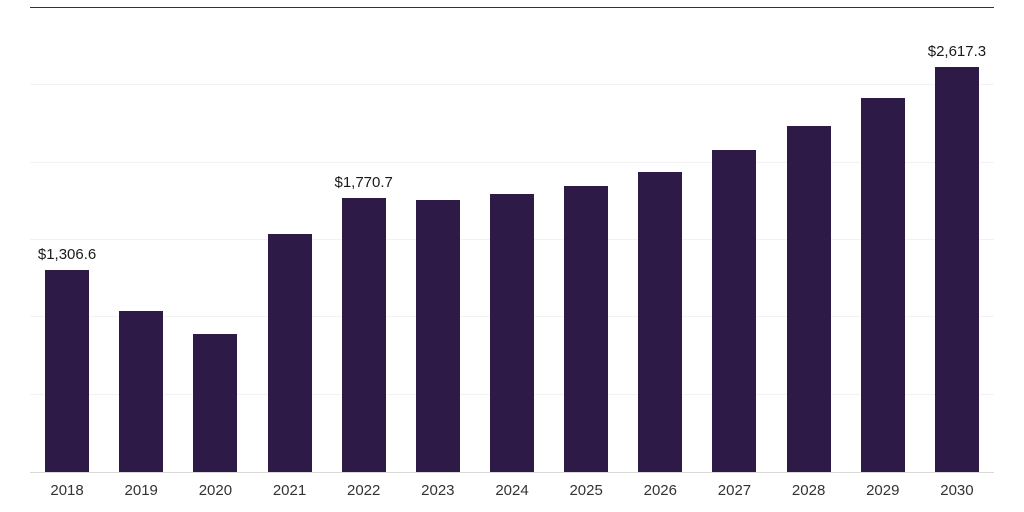  What do you see at coordinates (586, 490) in the screenshot?
I see `x-tick-label: 2025` at bounding box center [586, 490].